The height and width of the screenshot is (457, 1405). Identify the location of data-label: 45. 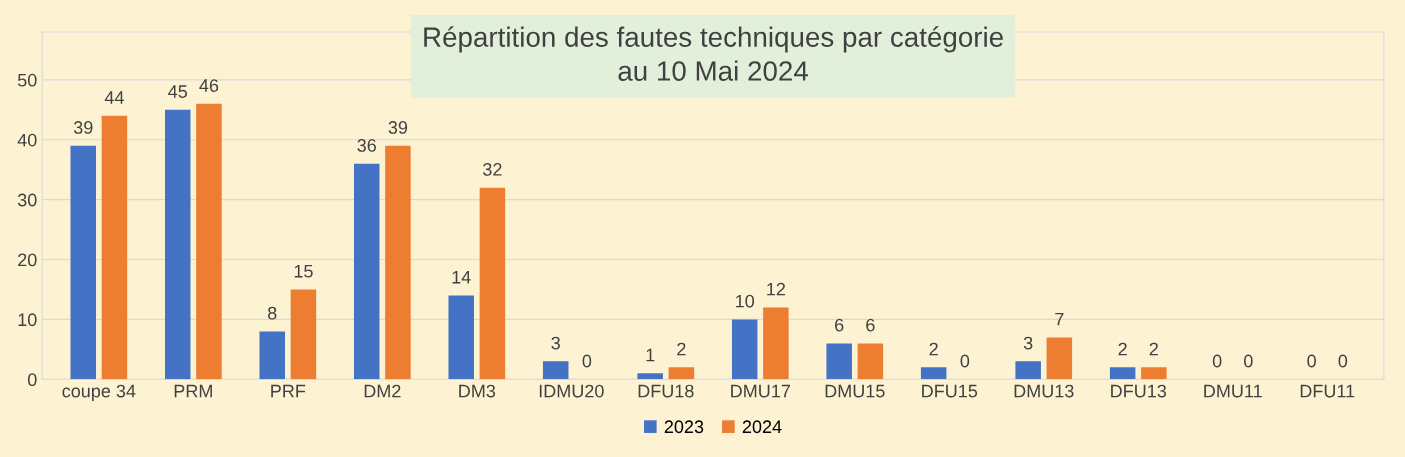
(178, 91).